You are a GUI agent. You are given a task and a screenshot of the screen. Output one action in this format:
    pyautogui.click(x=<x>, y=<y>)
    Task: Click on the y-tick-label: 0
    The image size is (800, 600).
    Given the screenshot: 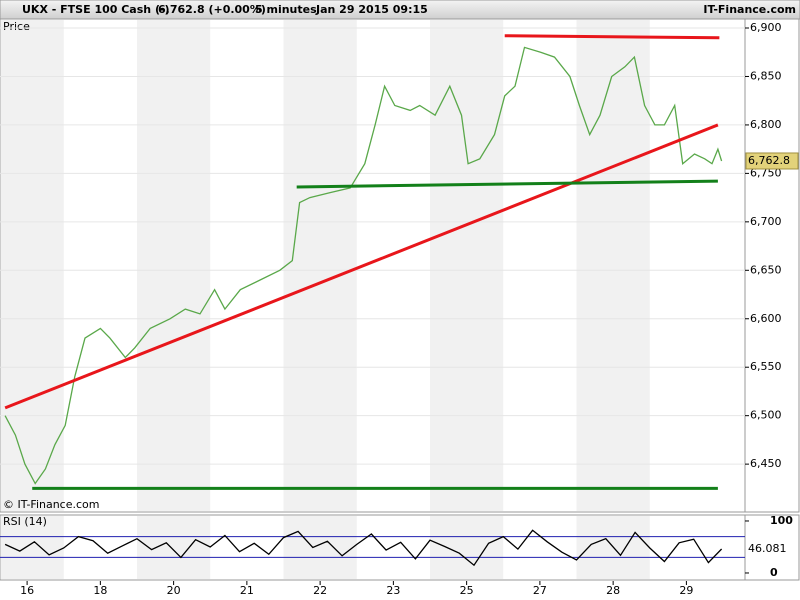 What is the action you would take?
    pyautogui.click(x=774, y=572)
    